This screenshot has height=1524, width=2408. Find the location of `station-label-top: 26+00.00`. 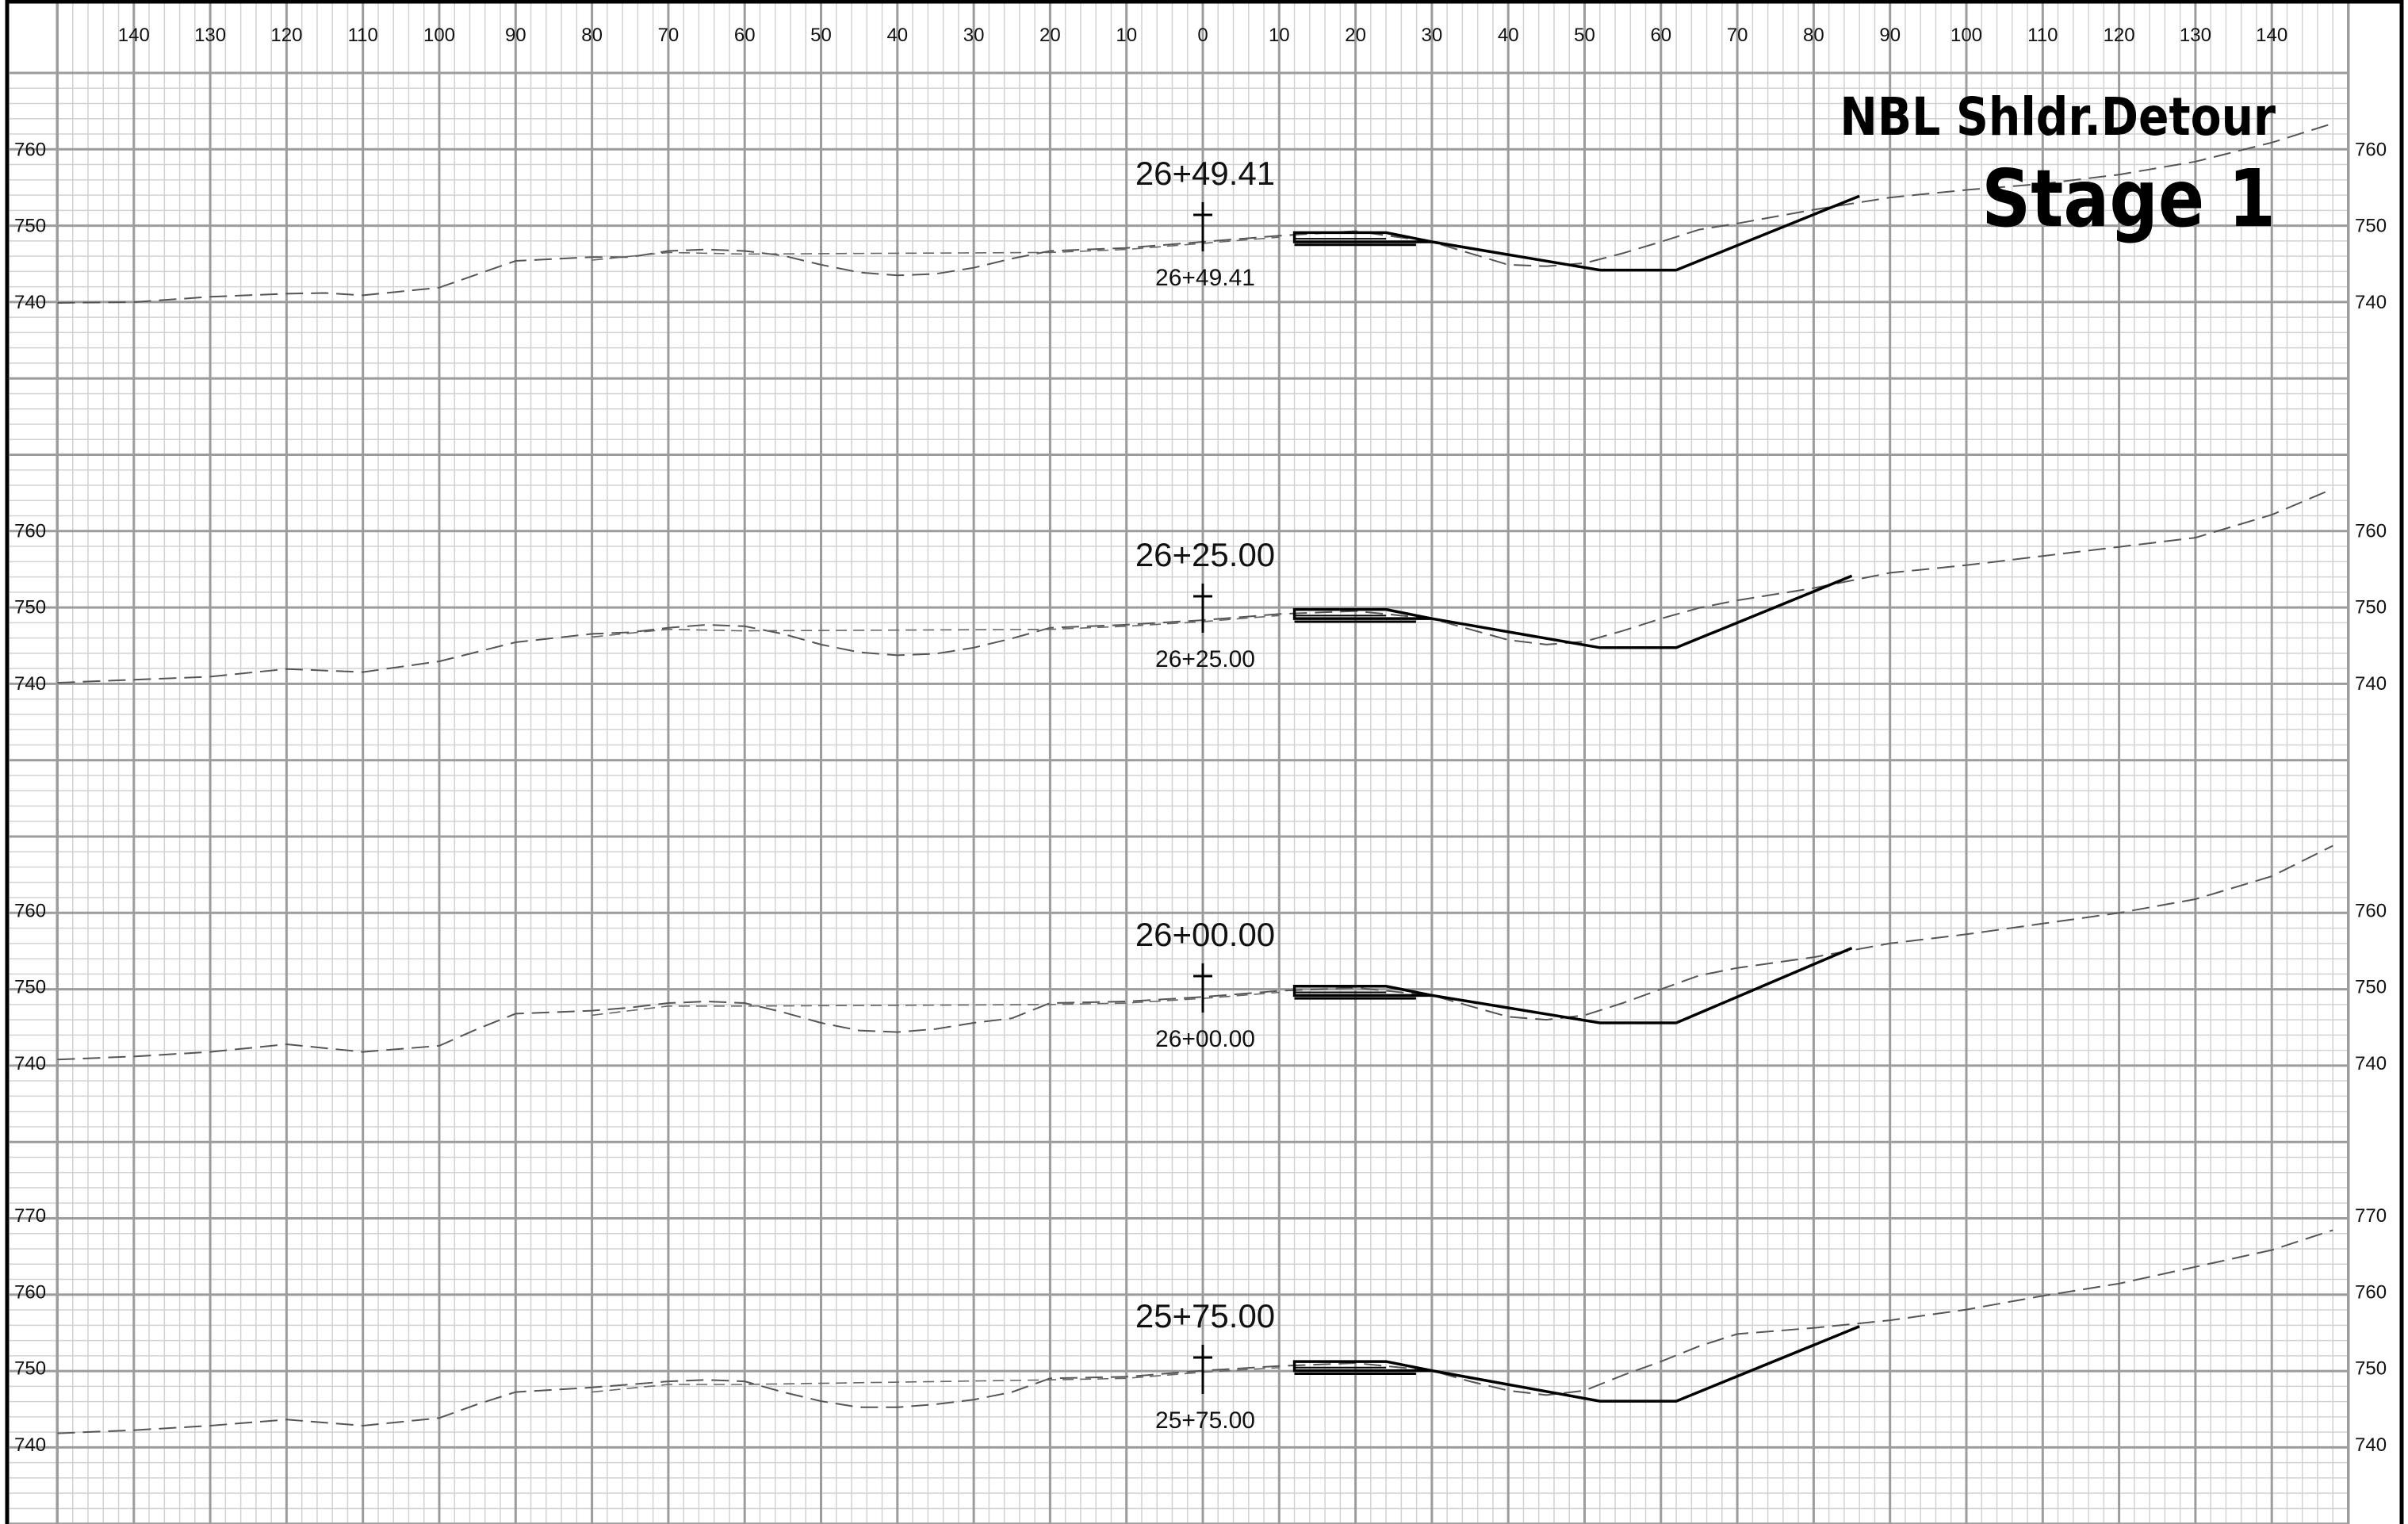

station-label-top: 26+00.00 is located at coordinates (1205, 934).